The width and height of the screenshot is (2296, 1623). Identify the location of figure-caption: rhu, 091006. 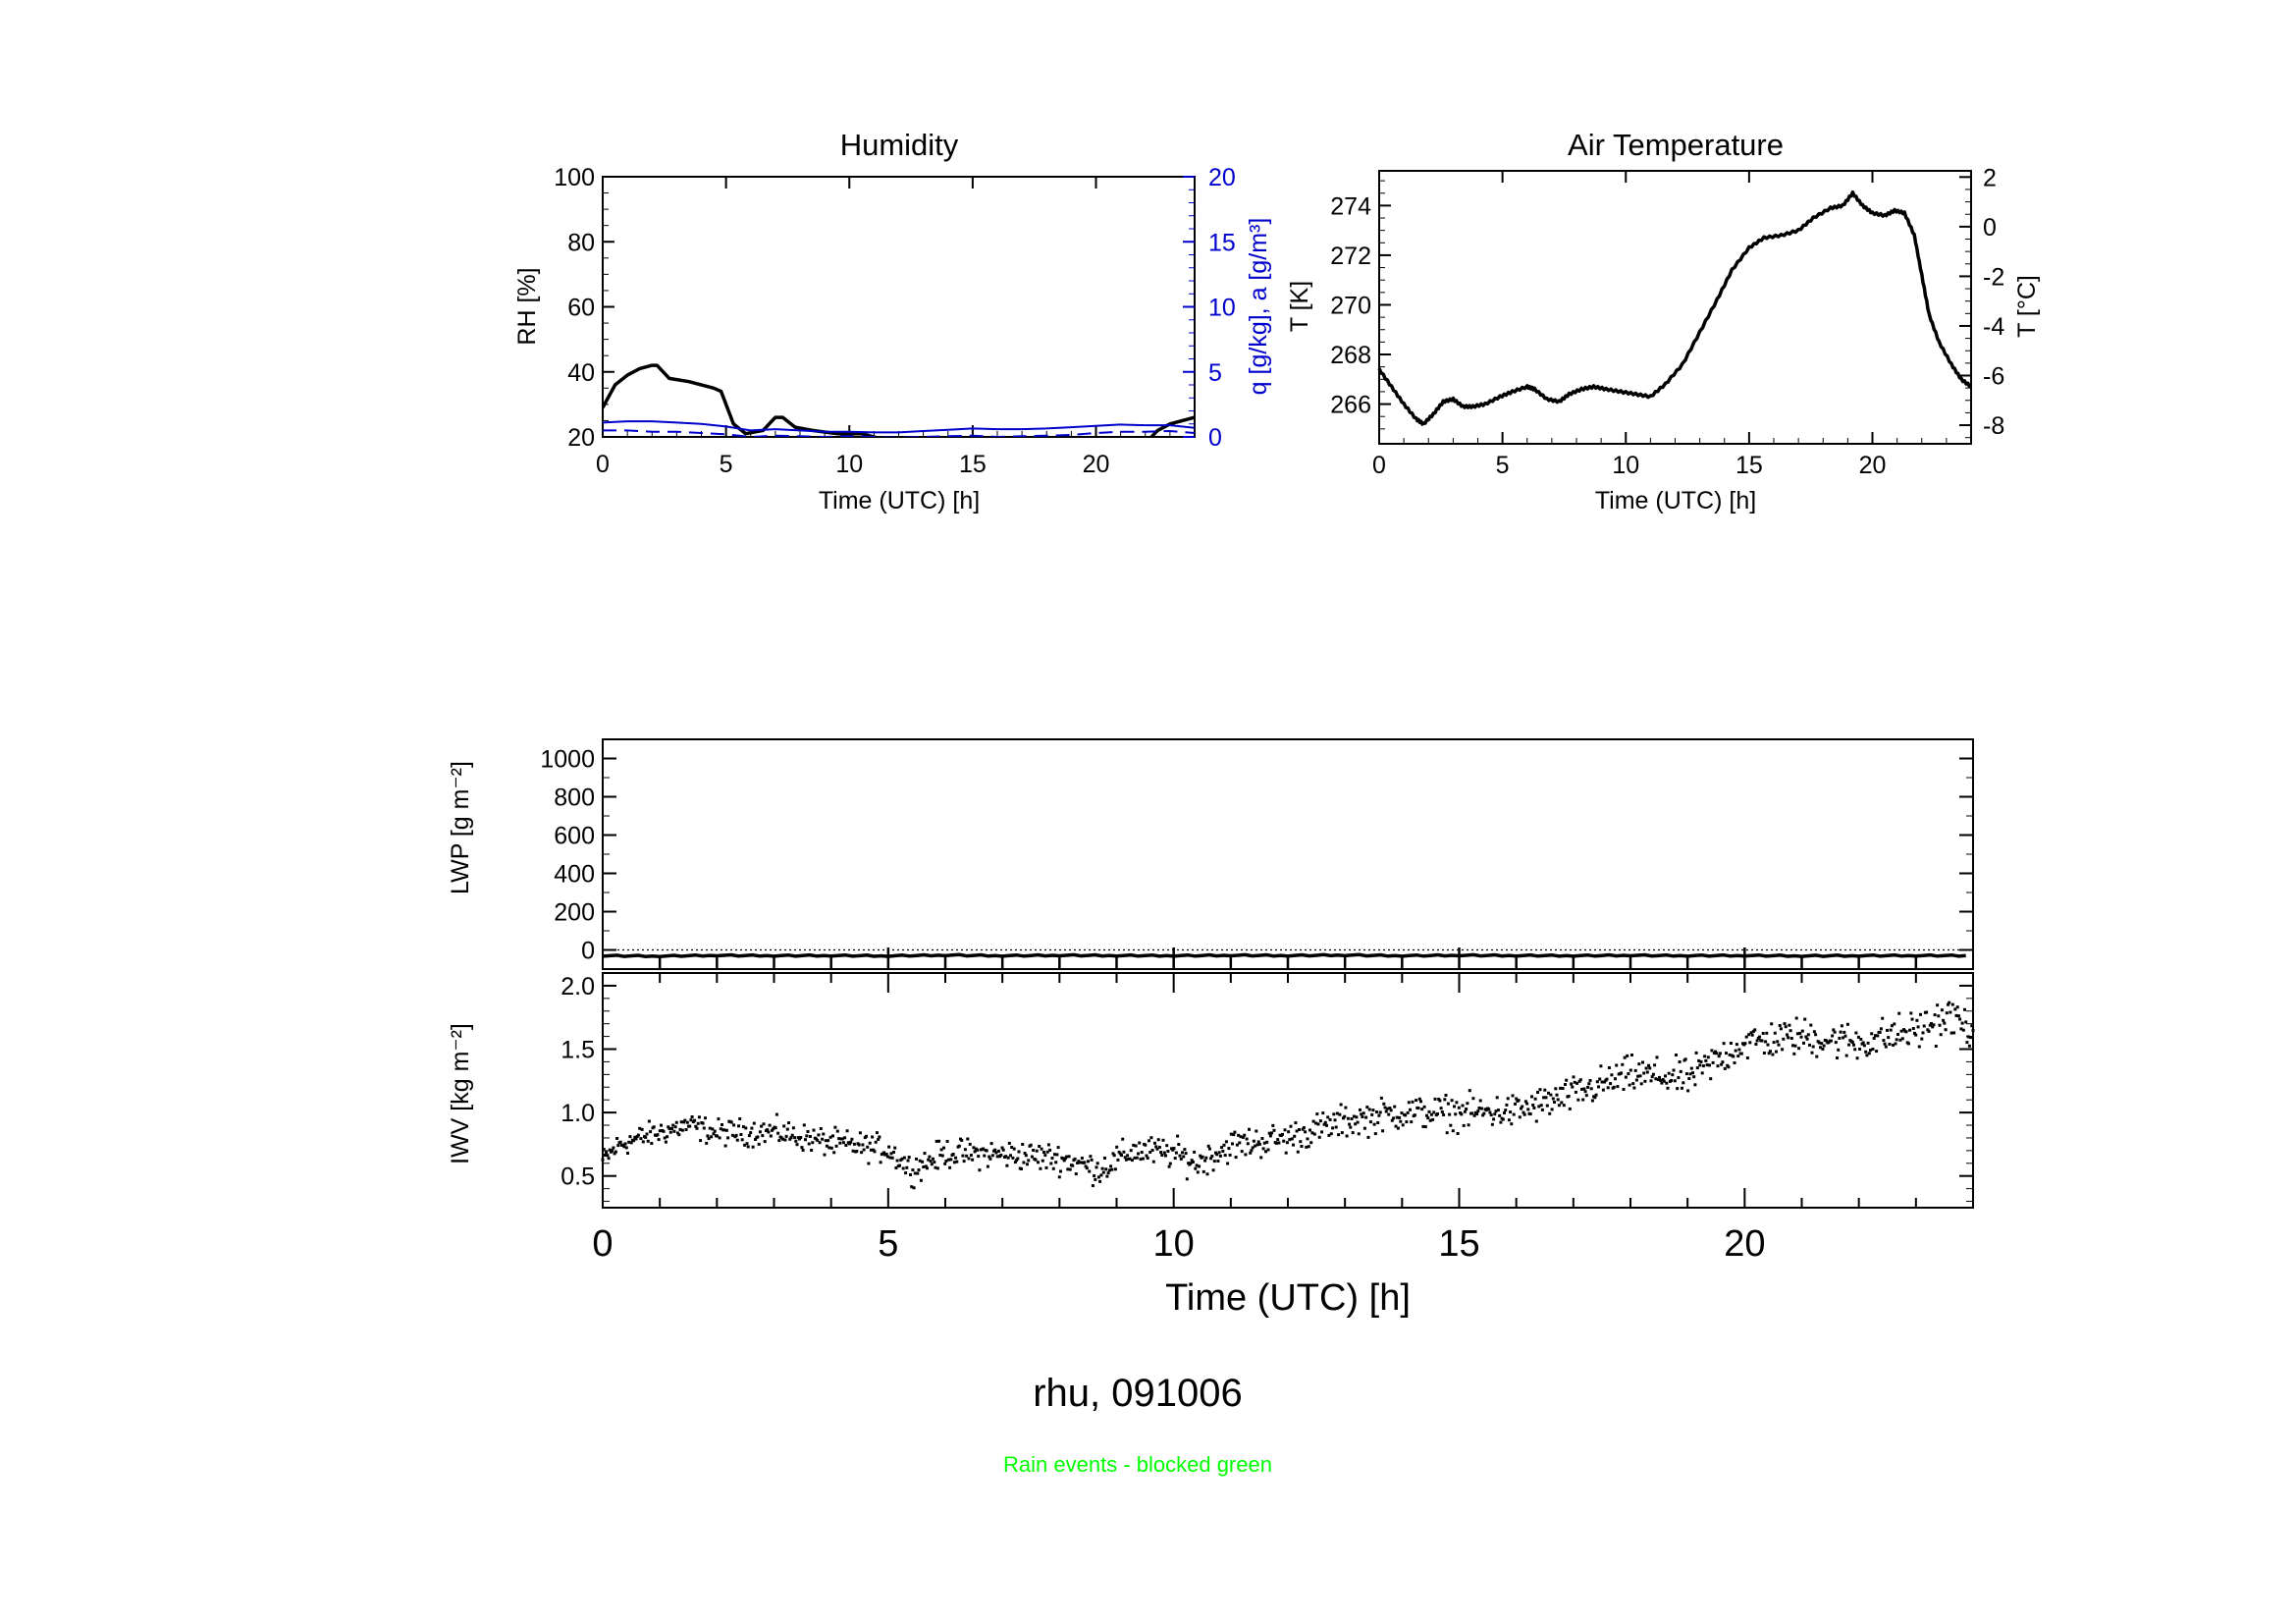
(1138, 1394).